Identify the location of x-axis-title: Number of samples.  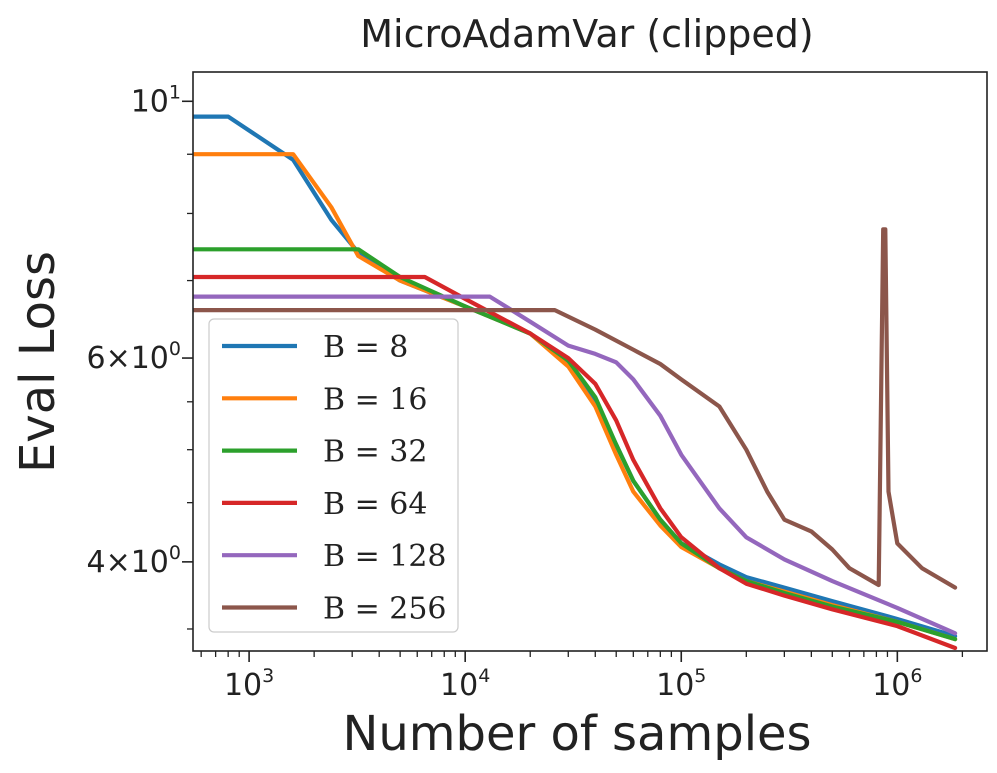
(576, 734).